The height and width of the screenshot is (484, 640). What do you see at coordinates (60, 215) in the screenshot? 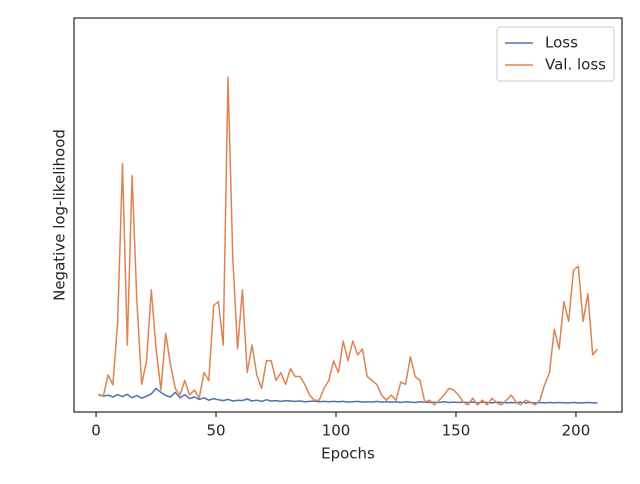
I see `y-axis-label: Negative log-likelihood` at bounding box center [60, 215].